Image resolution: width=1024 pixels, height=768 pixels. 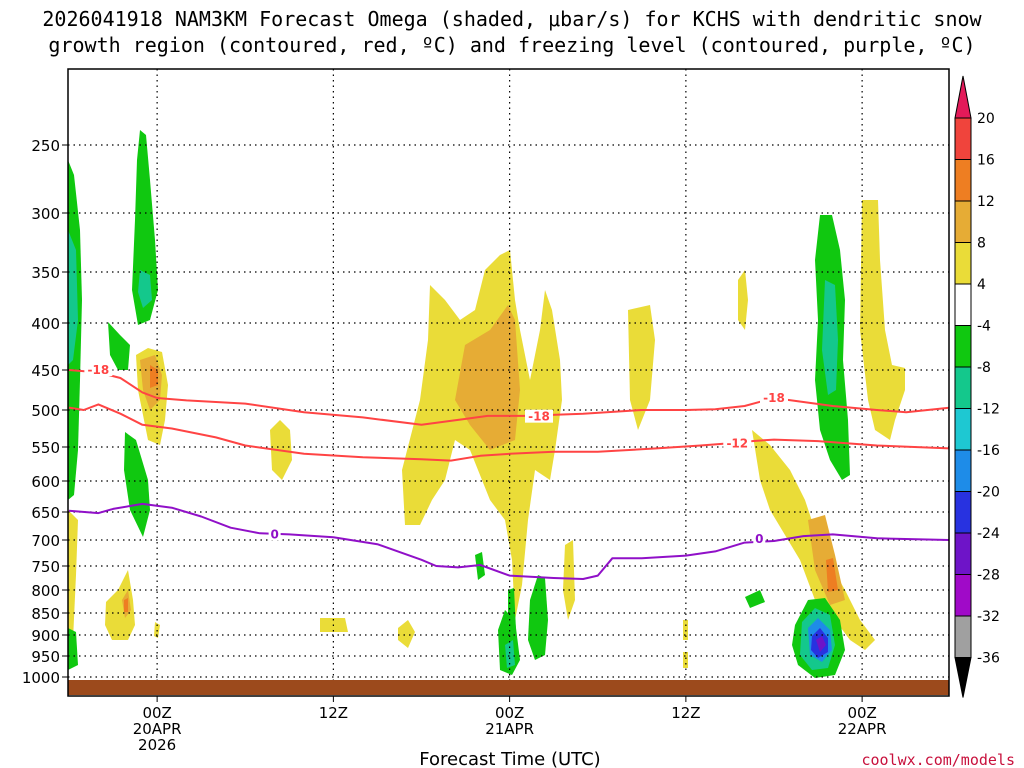 What do you see at coordinates (963, 677) in the screenshot?
I see `colorbar-bottom-triangle` at bounding box center [963, 677].